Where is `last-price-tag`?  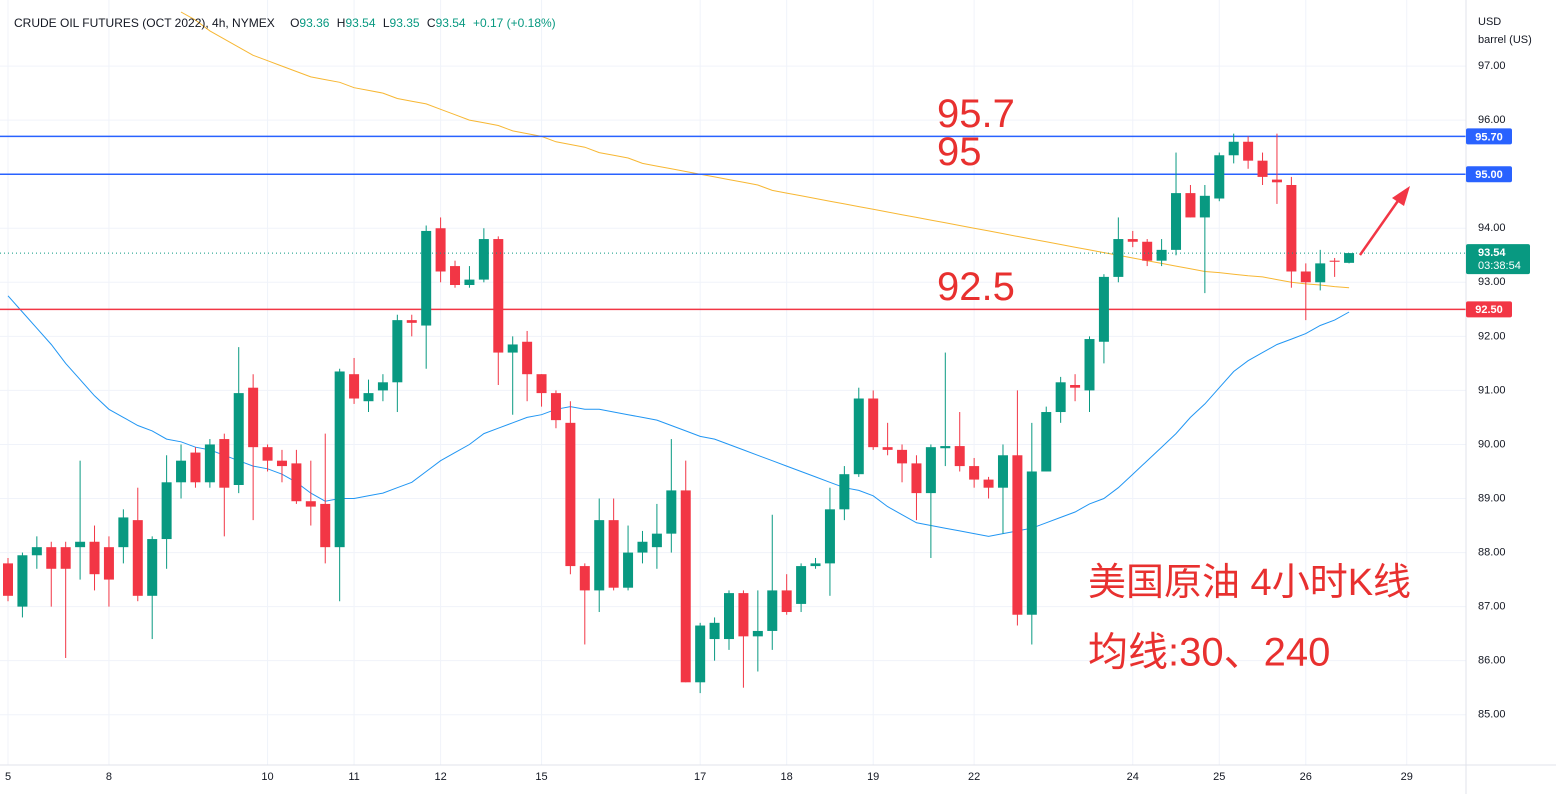 last-price-tag is located at coordinates (1498, 259).